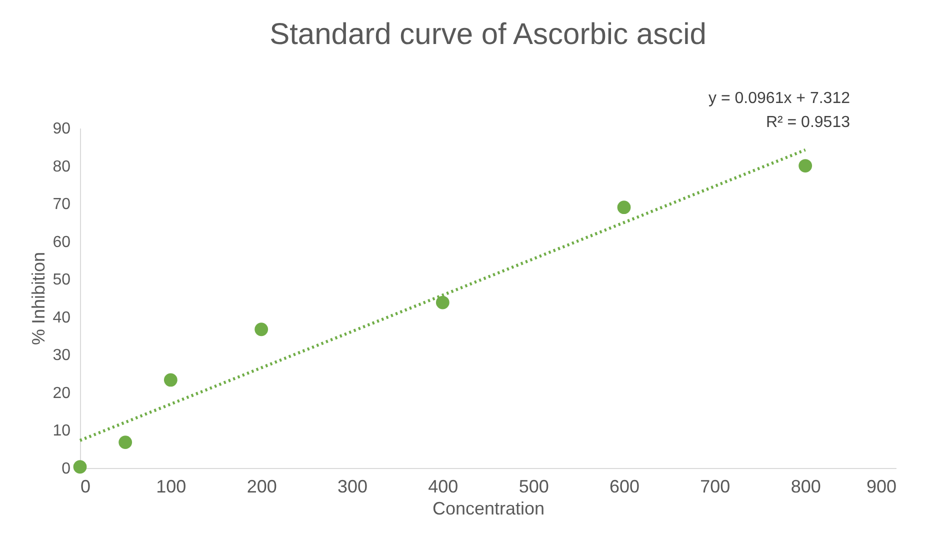 The height and width of the screenshot is (538, 926). Describe the element at coordinates (61, 205) in the screenshot. I see `y-tick-label: 70` at that location.